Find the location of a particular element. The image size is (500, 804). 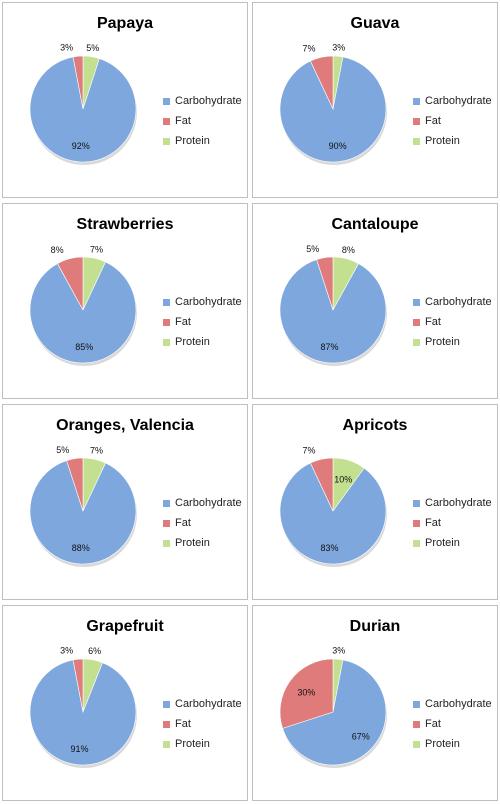

data-label-protein: 8% is located at coordinates (348, 250).